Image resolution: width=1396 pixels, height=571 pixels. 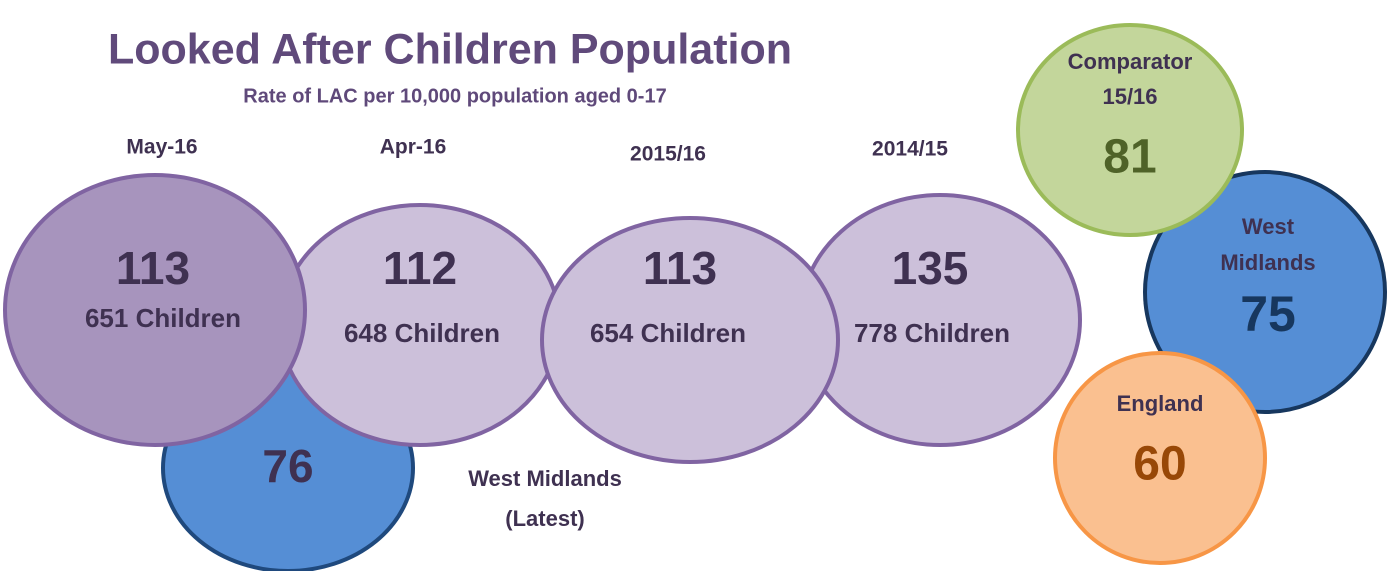 What do you see at coordinates (413, 147) in the screenshot?
I see `period-label: Apr-16` at bounding box center [413, 147].